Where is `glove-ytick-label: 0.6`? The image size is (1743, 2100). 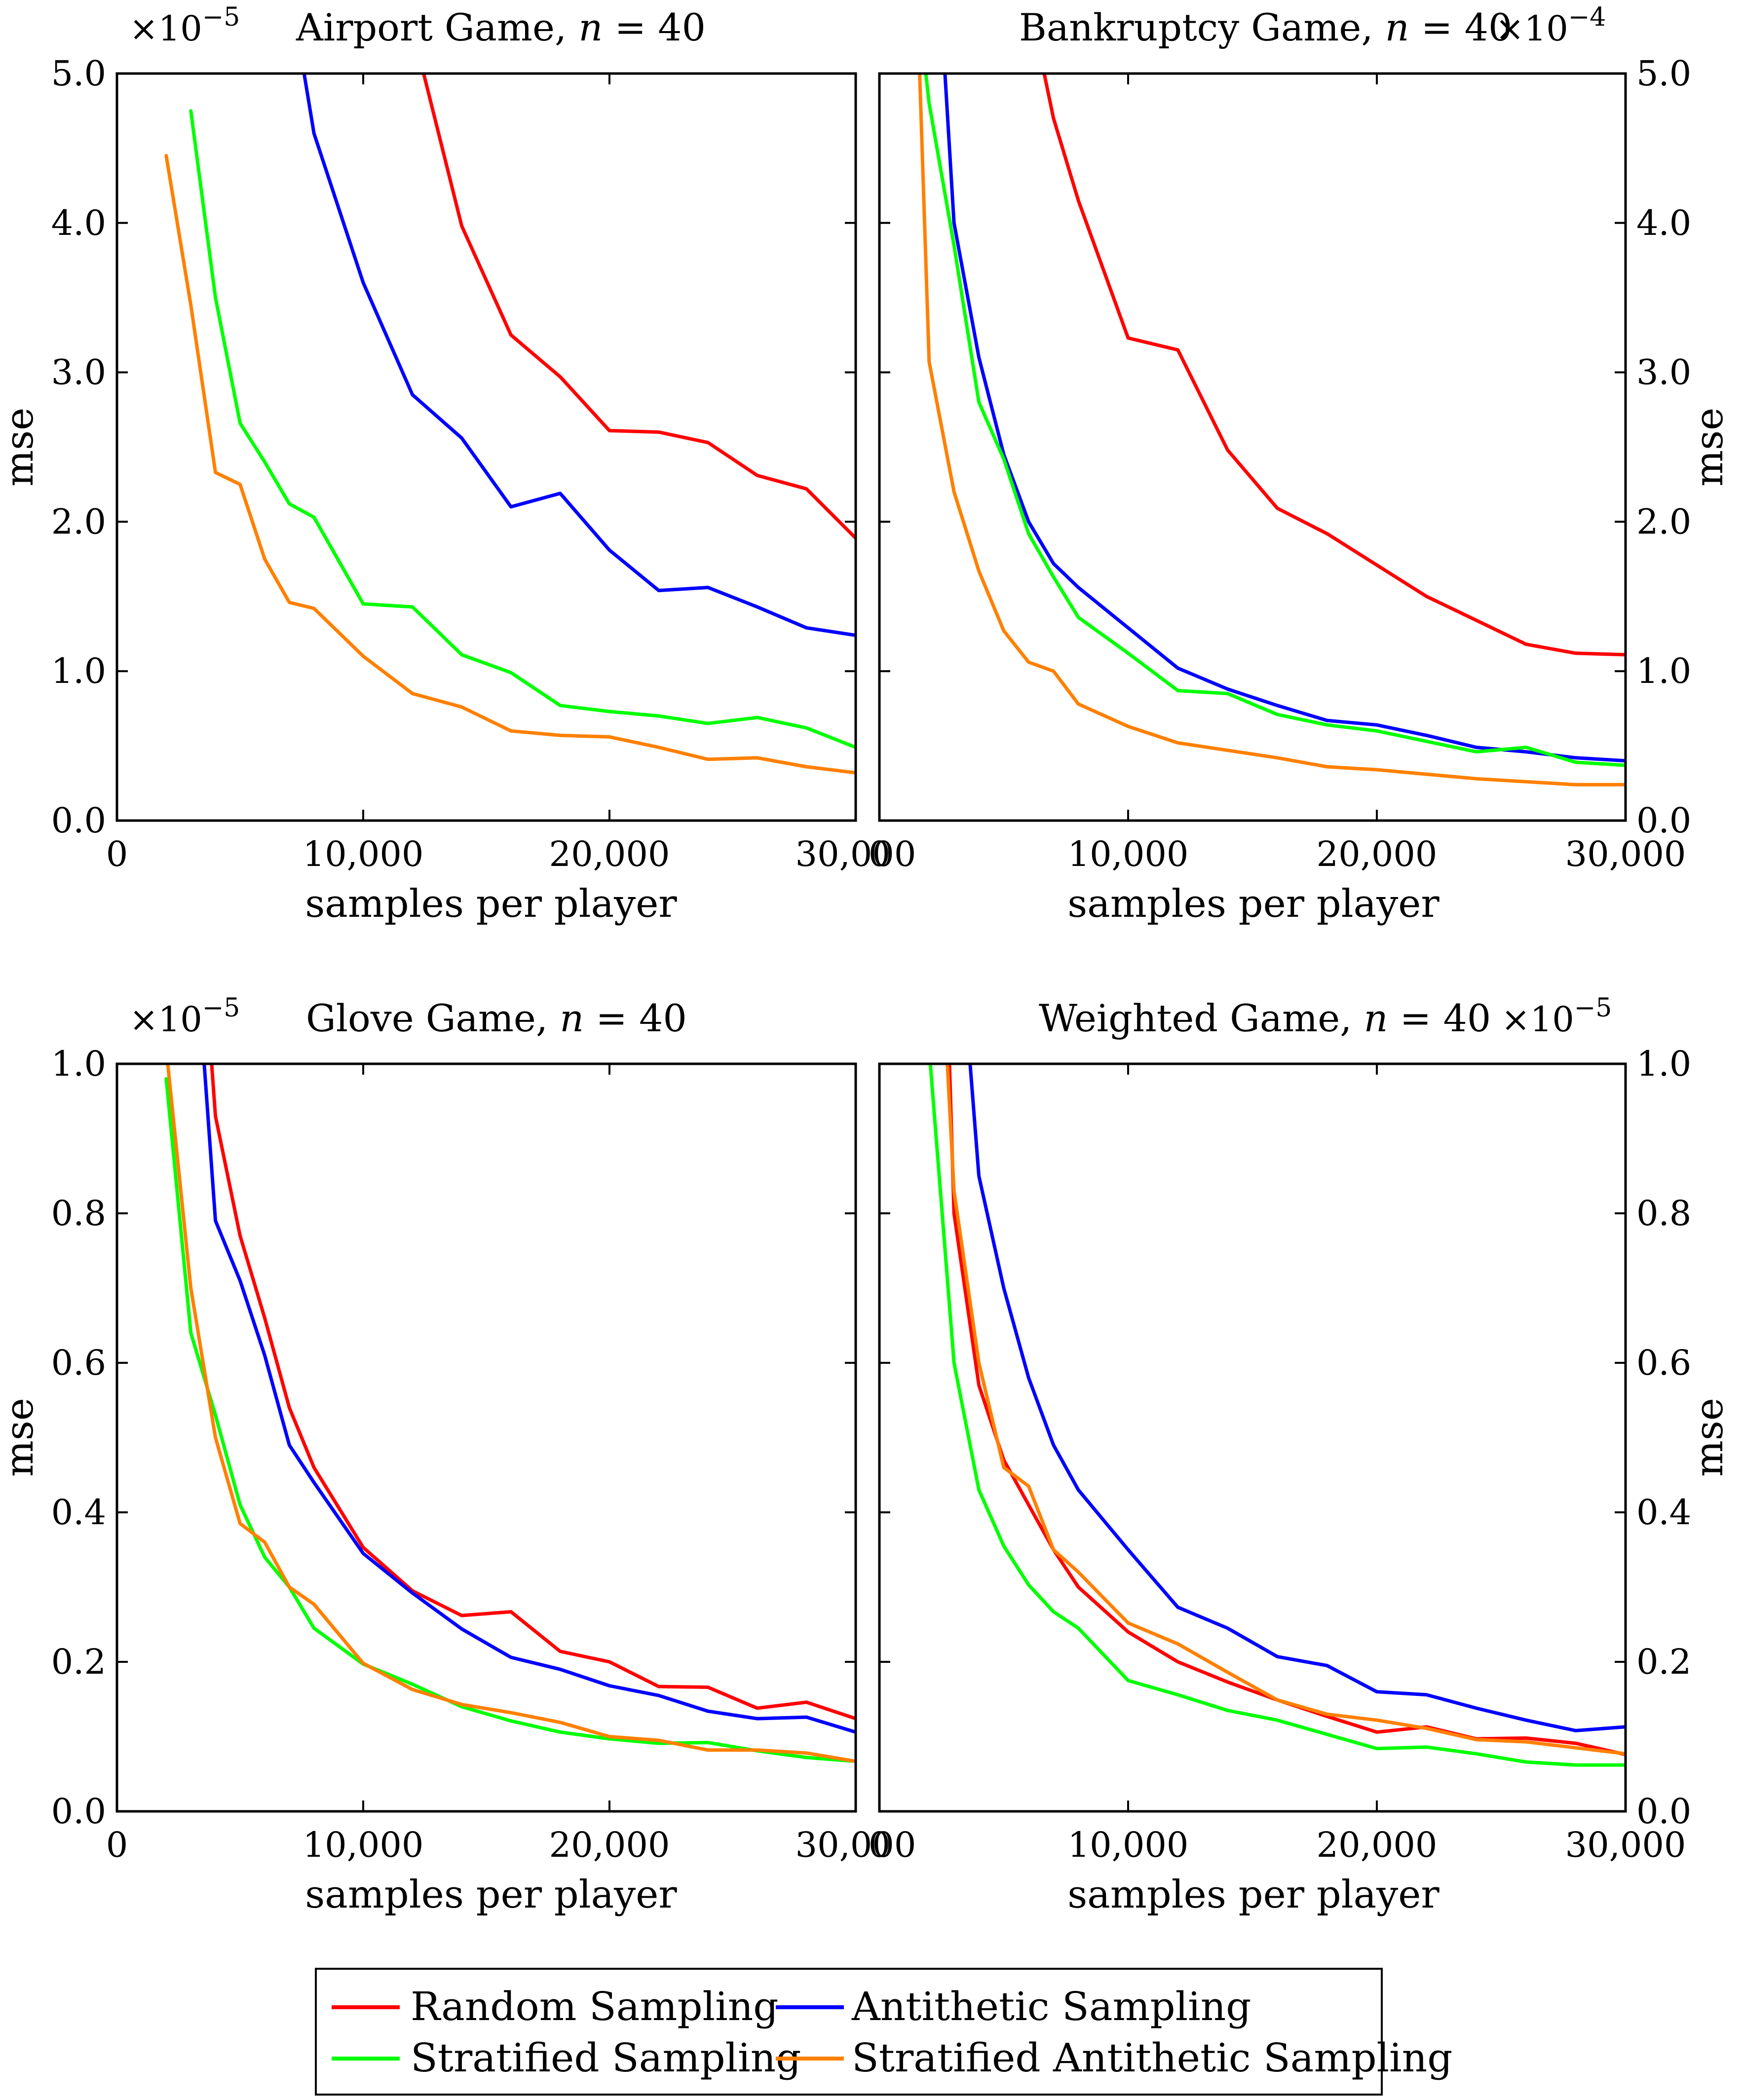 glove-ytick-label: 0.6 is located at coordinates (78, 1363).